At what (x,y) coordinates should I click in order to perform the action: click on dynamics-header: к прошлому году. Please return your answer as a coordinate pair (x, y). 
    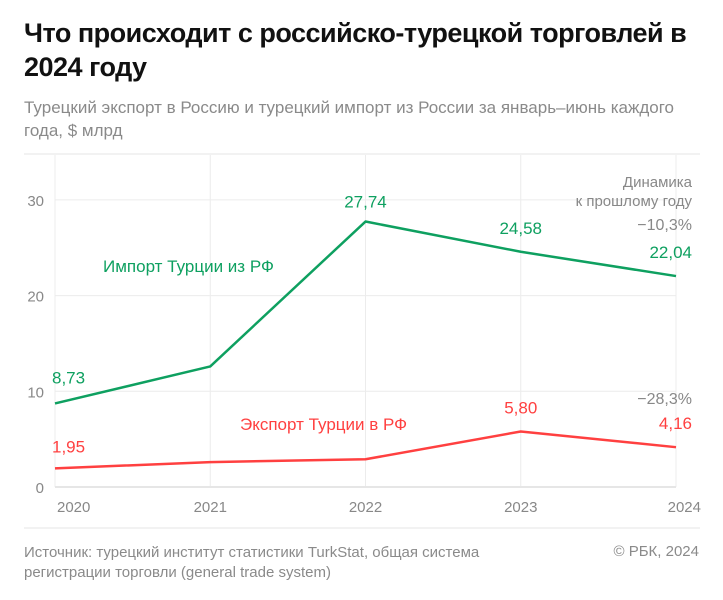
    Looking at the image, I should click on (634, 201).